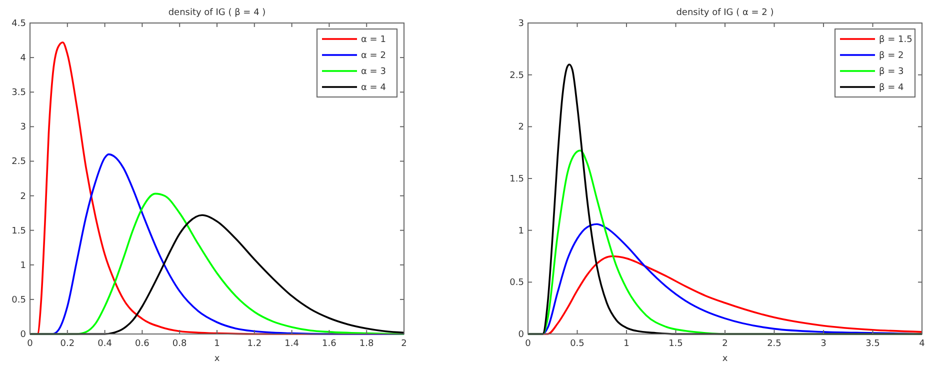 This screenshot has width=929, height=377. I want to click on x-tick-label: 1.5, so click(675, 344).